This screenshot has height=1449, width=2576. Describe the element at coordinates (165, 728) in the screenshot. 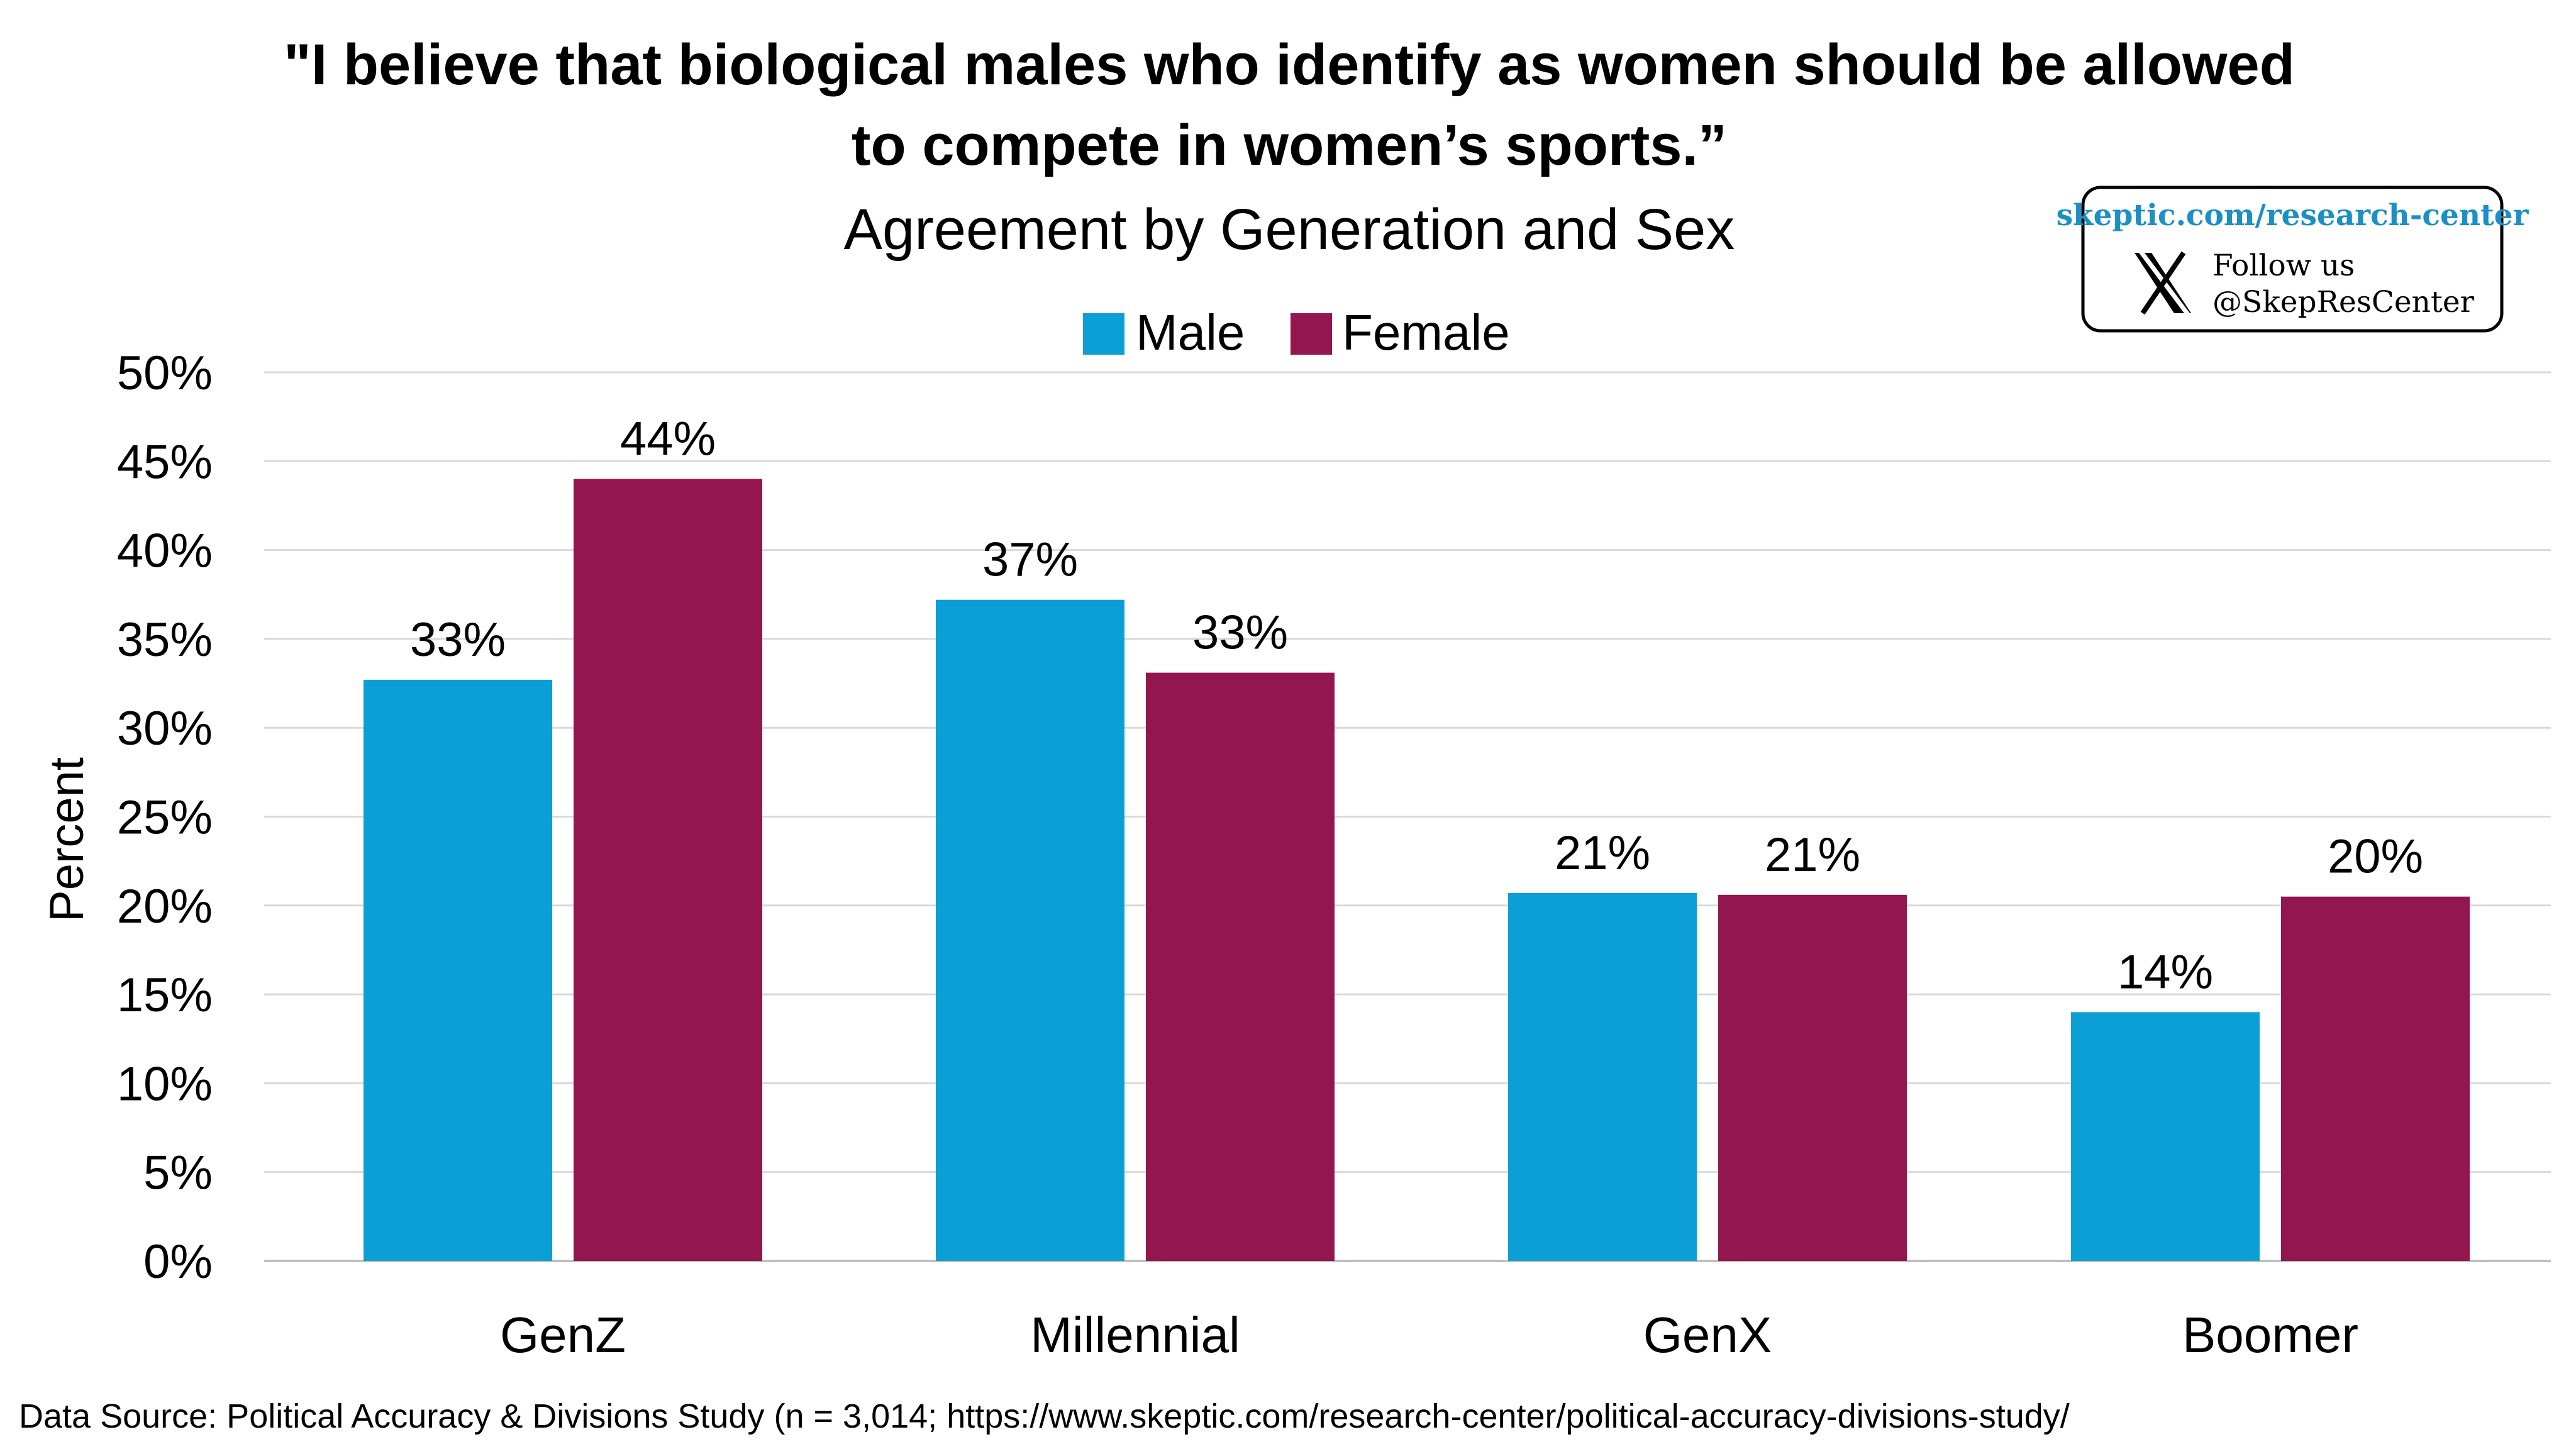

I see `y-tick-label: 30%` at that location.